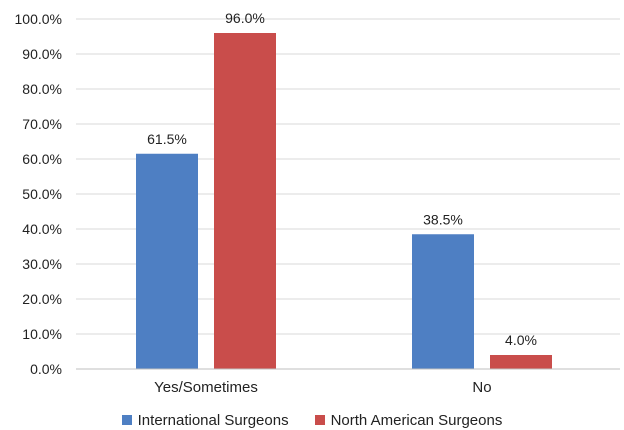  I want to click on legend-item-international: International Surgeons, so click(205, 420).